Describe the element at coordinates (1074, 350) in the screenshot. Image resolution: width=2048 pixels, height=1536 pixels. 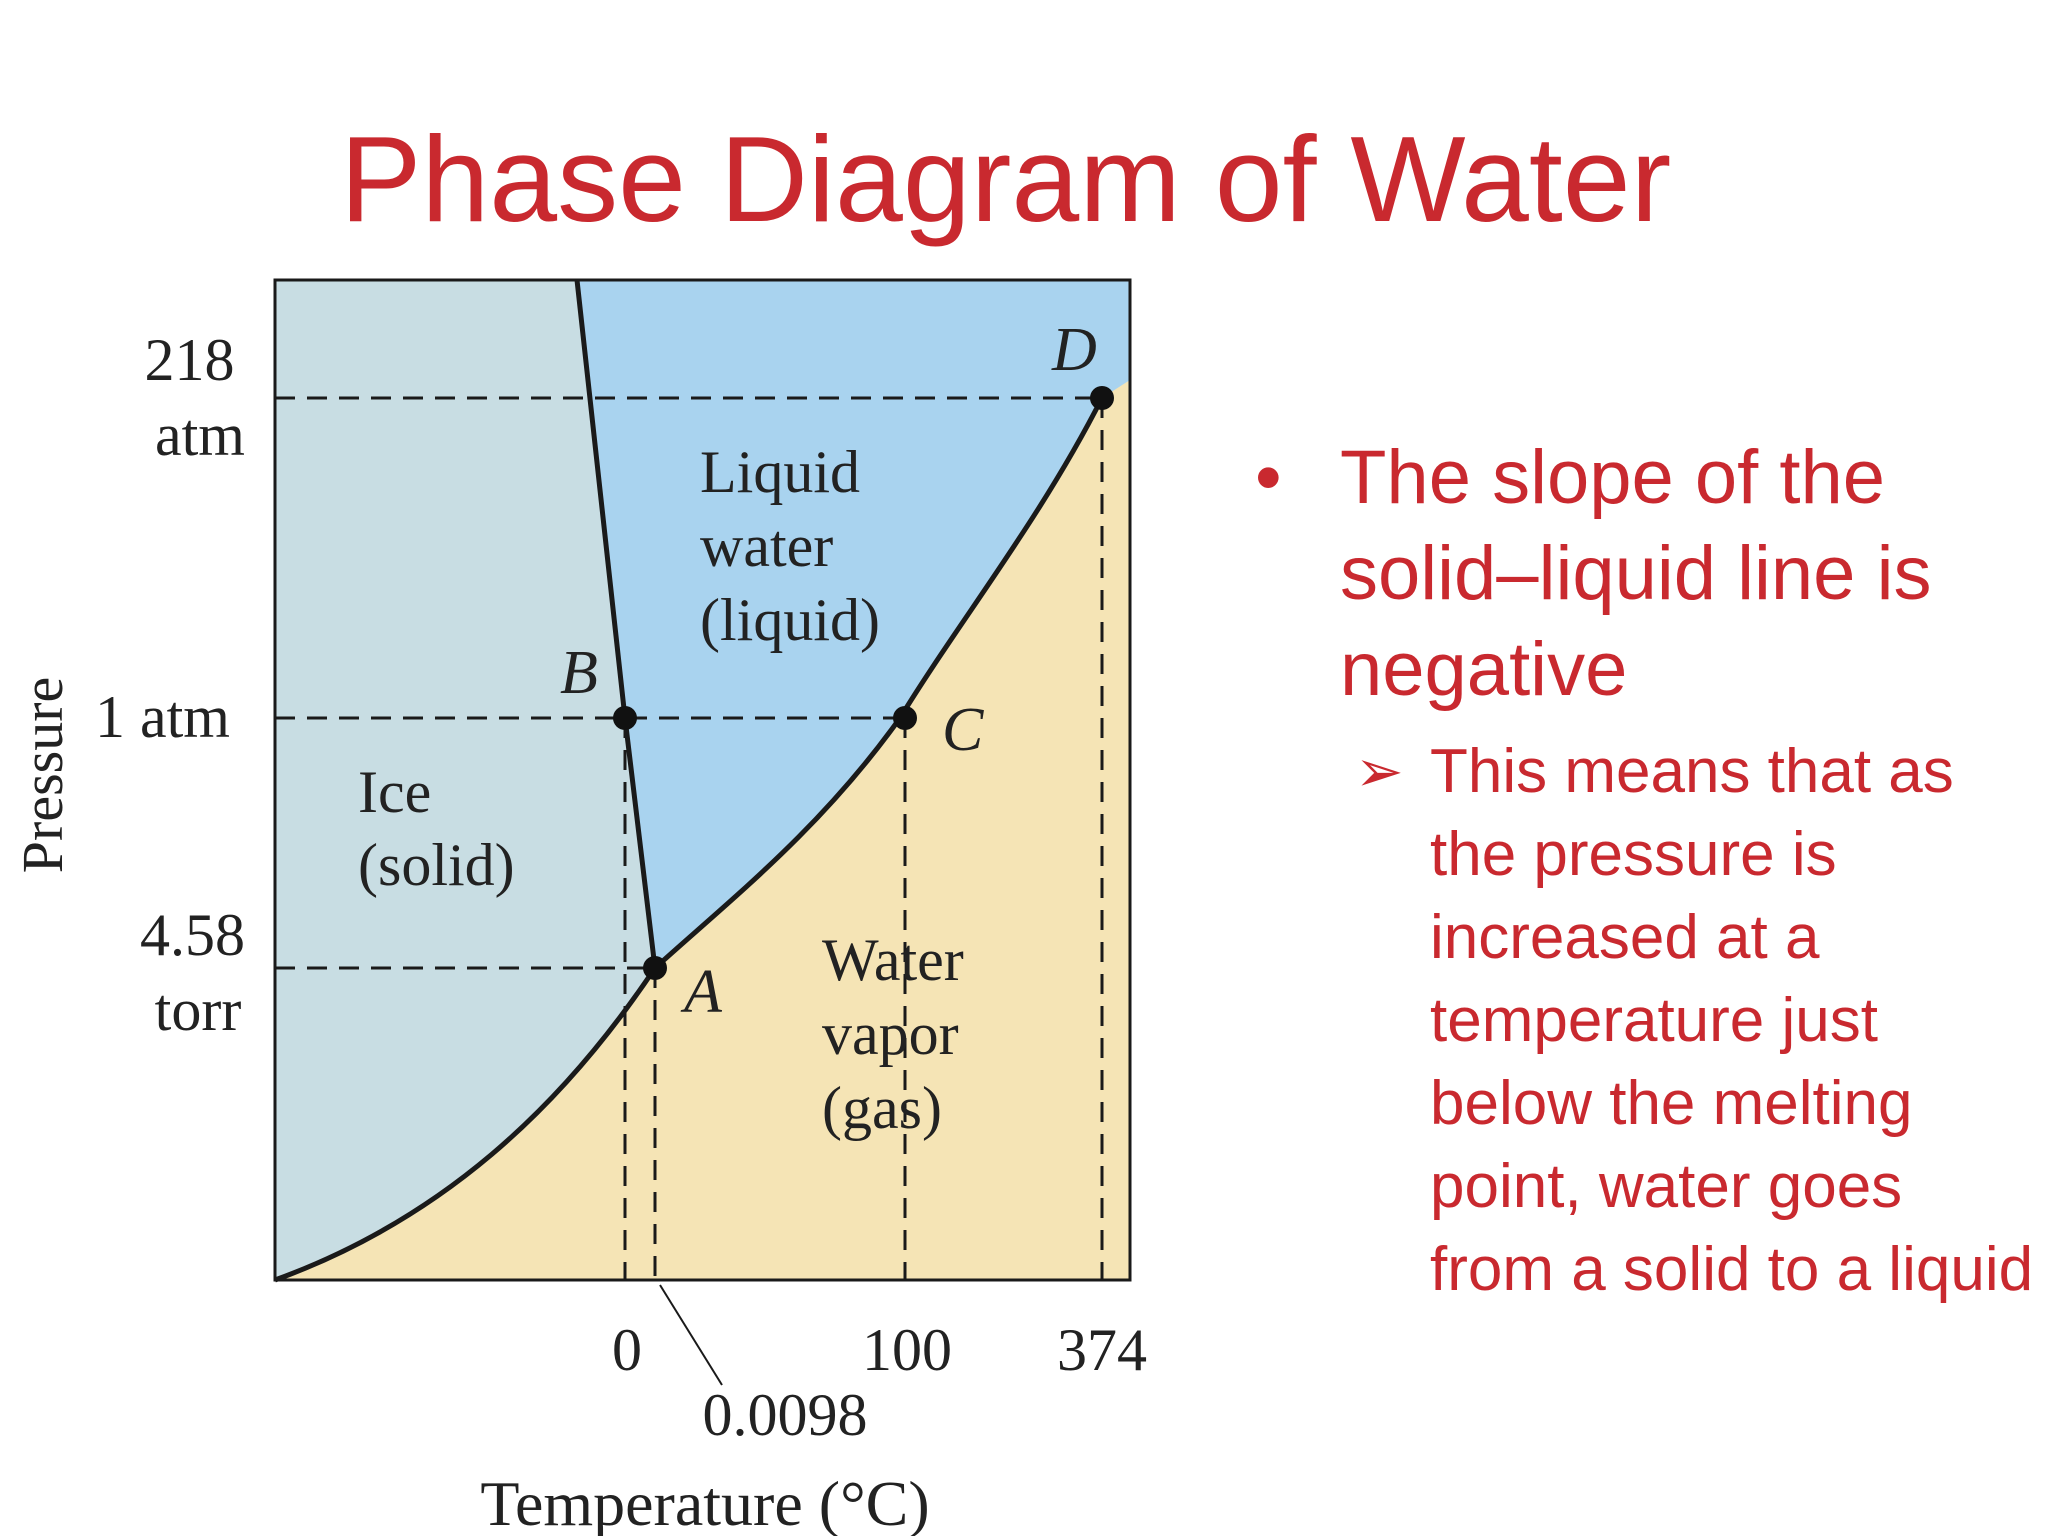
I see `point-label-d: D` at that location.